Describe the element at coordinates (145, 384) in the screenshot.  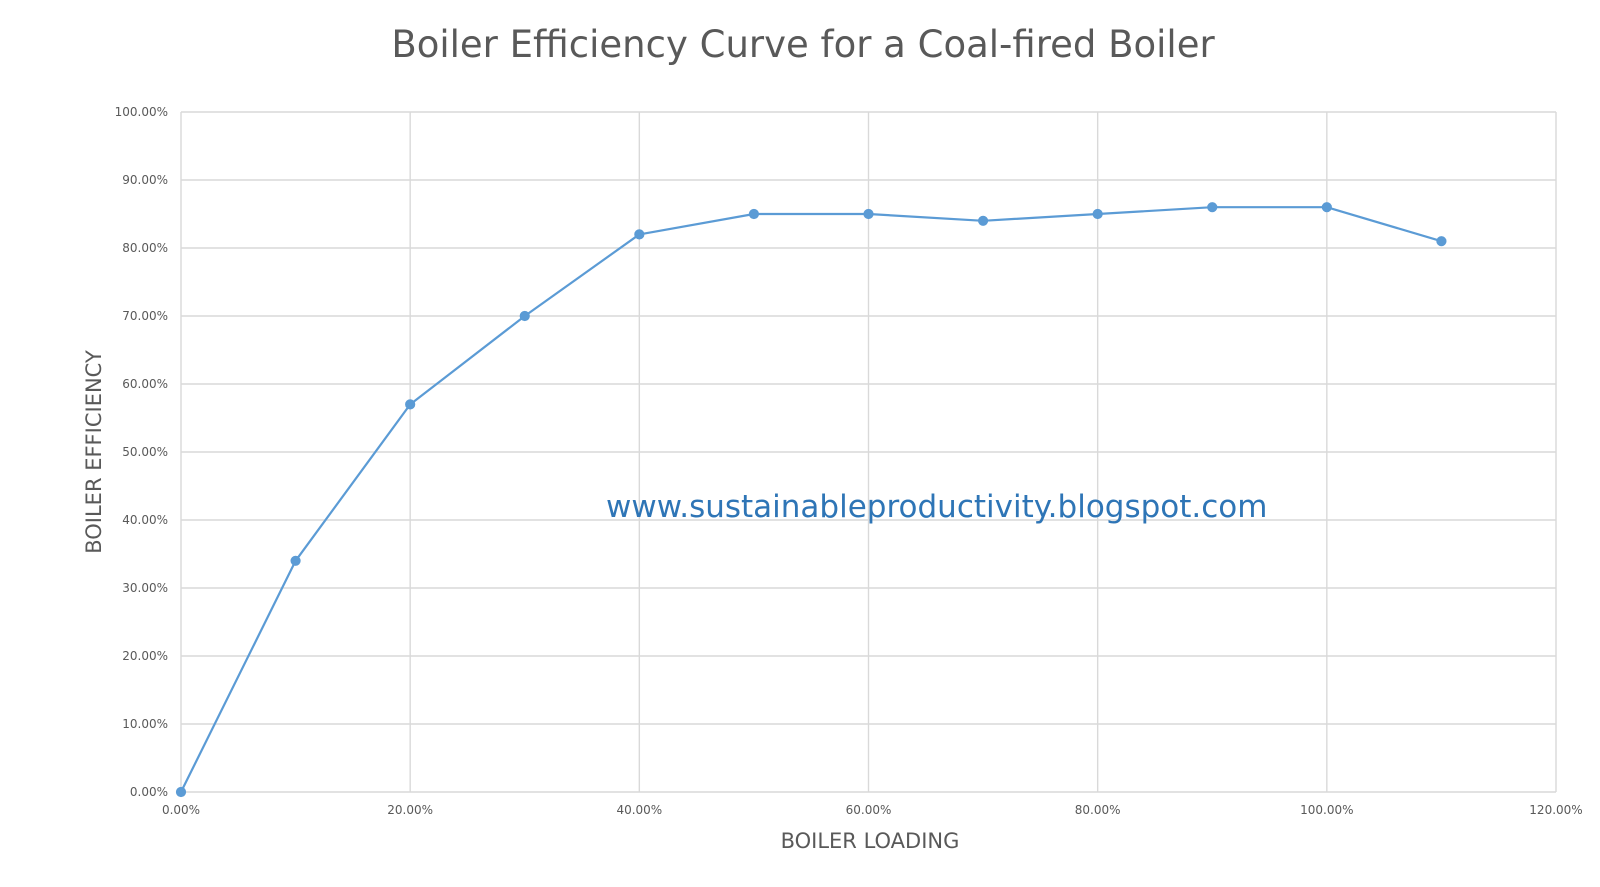
I see `y-tick-label: 60.00%` at that location.